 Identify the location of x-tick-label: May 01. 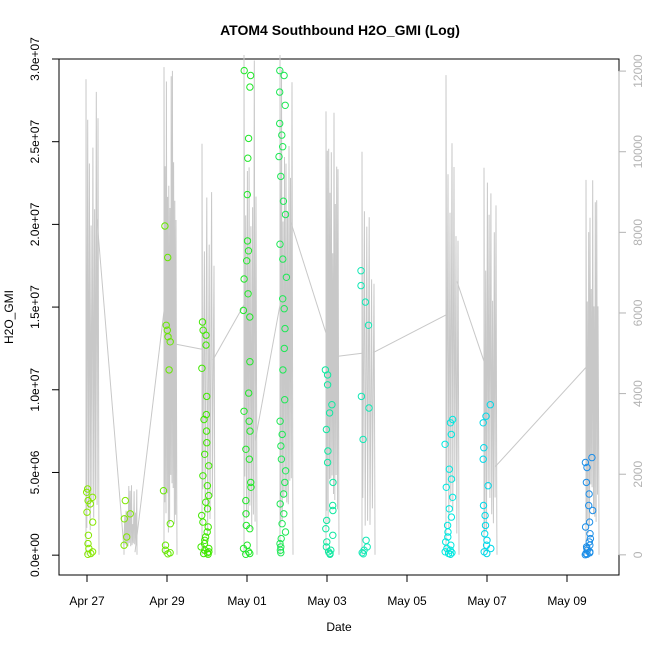
(247, 601).